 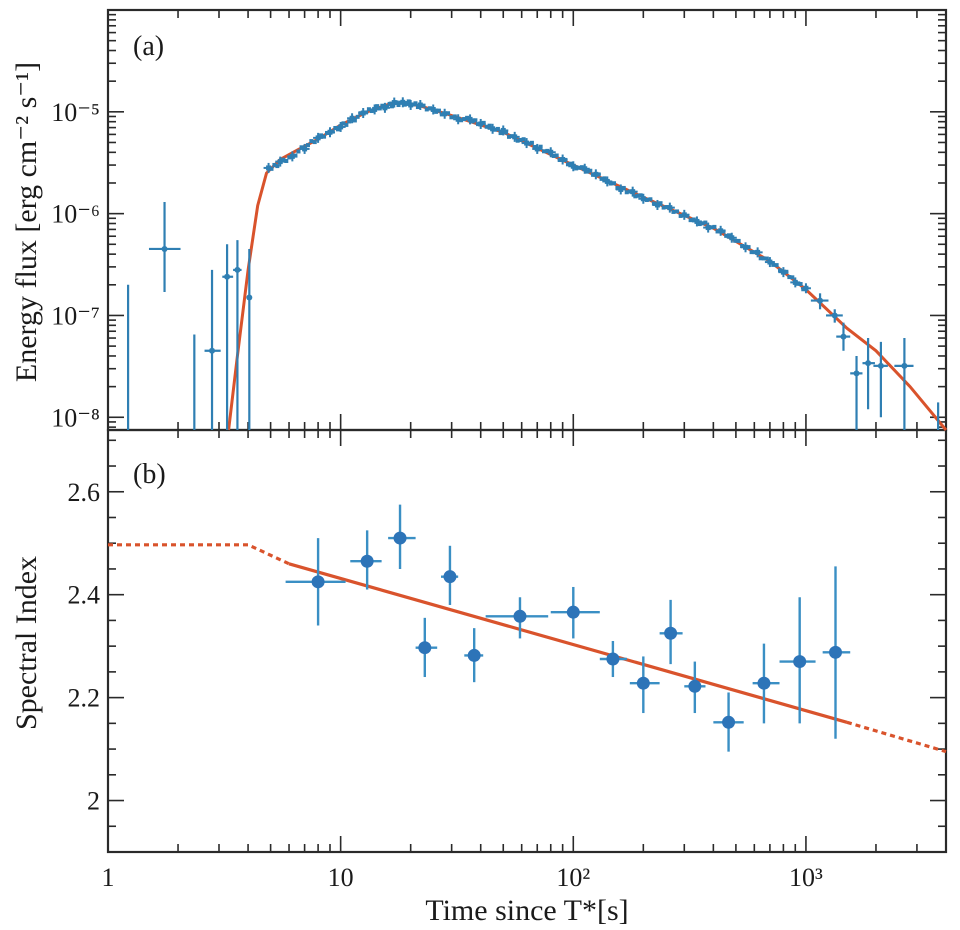 I want to click on panel-b-y-axis-title: Spectral Index, so click(x=26, y=643).